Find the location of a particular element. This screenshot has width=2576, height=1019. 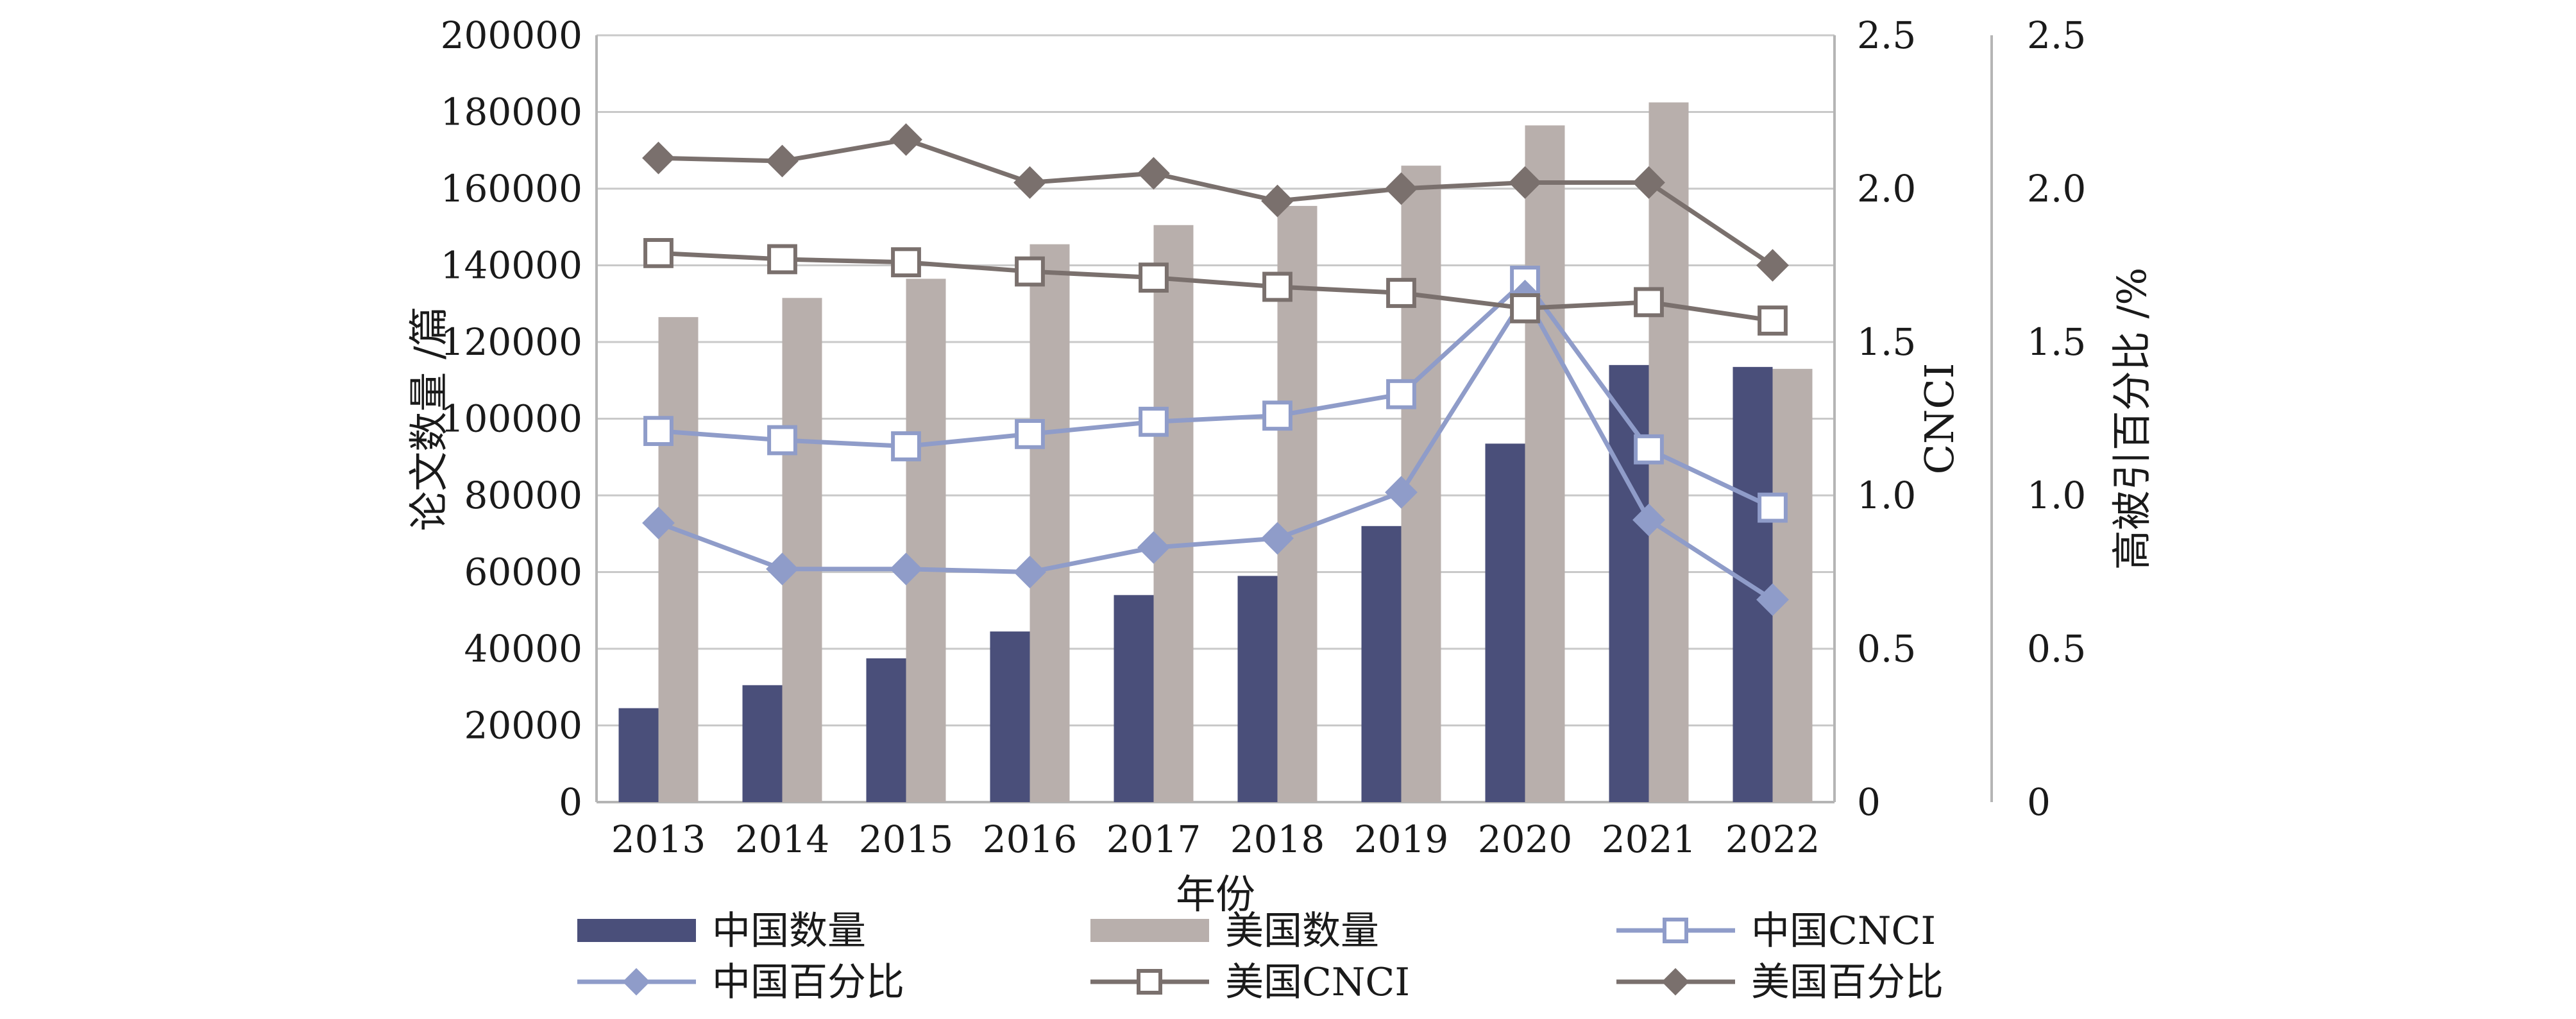

y-right1-tick-label: 0 is located at coordinates (1869, 802).